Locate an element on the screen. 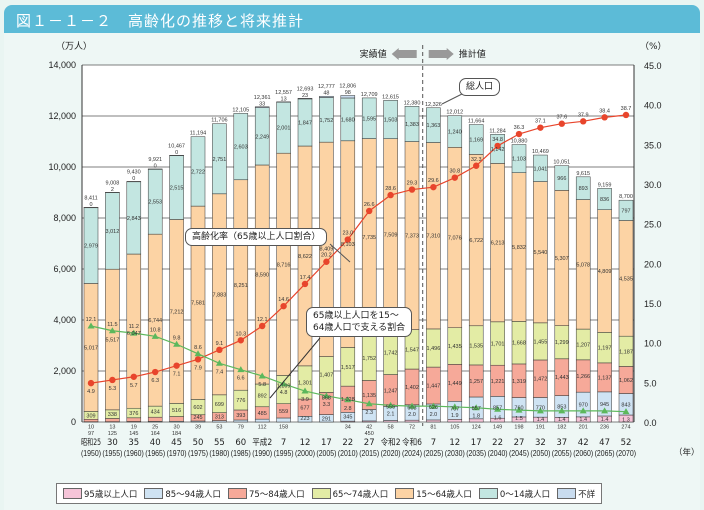 Image resolution: width=704 pixels, height=510 pixels. legend-item: 75～84歳人口 is located at coordinates (266, 494).